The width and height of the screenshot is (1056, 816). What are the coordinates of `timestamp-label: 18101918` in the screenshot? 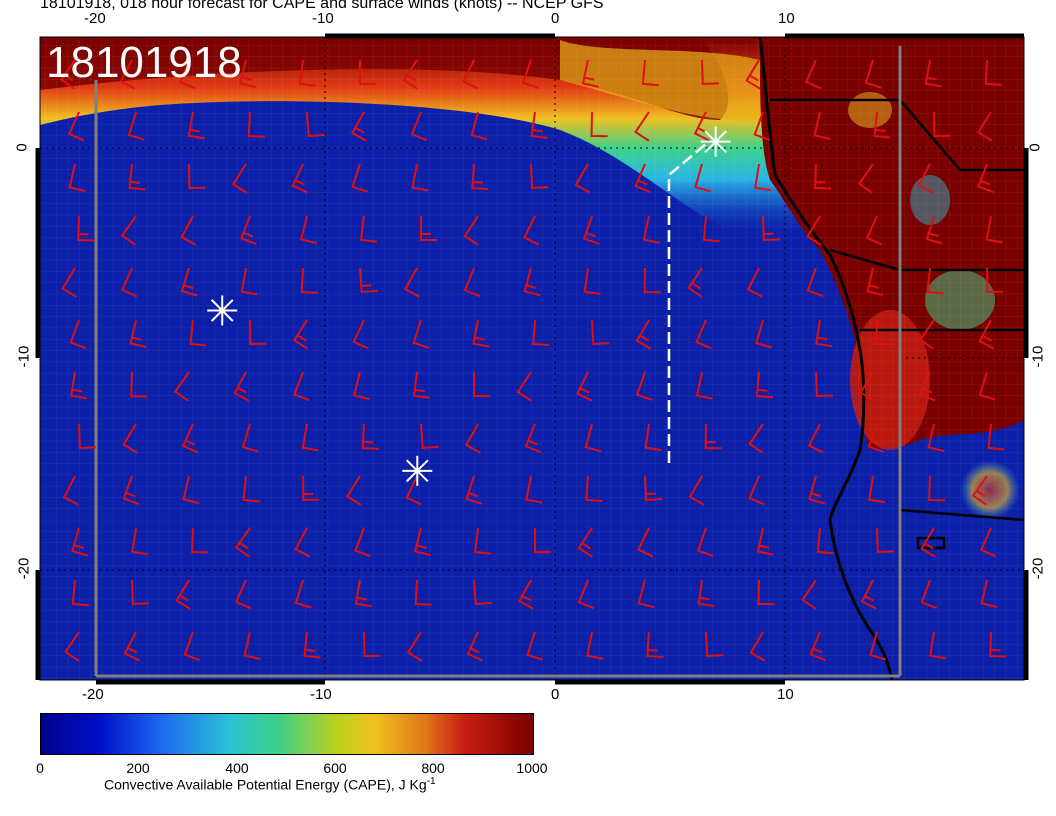 It's located at (144, 62).